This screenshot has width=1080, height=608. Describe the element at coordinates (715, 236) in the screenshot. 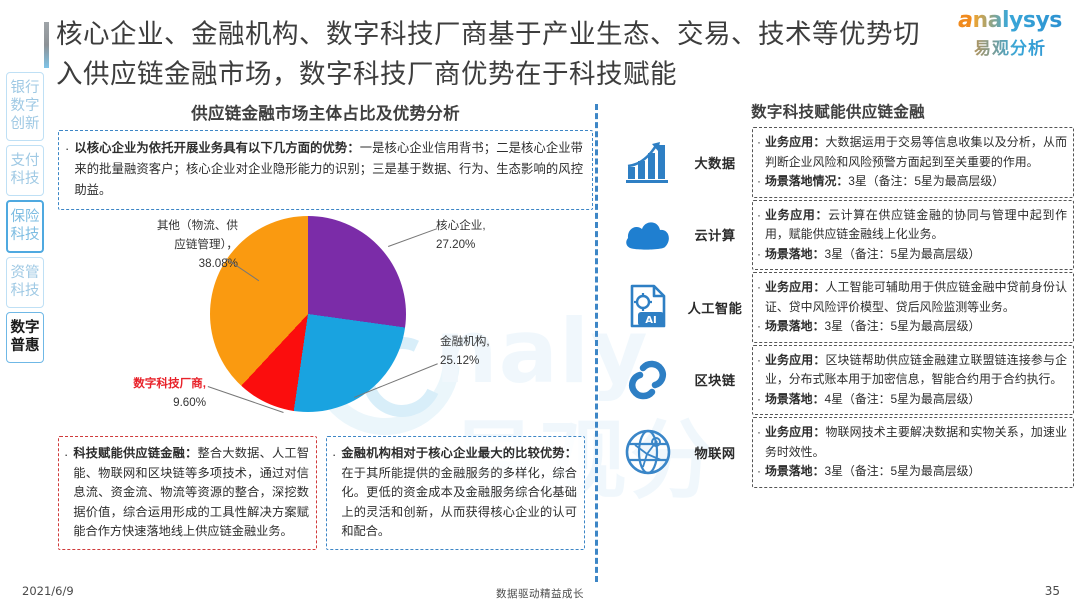

I see `tech-name-cloud: 云计算` at that location.